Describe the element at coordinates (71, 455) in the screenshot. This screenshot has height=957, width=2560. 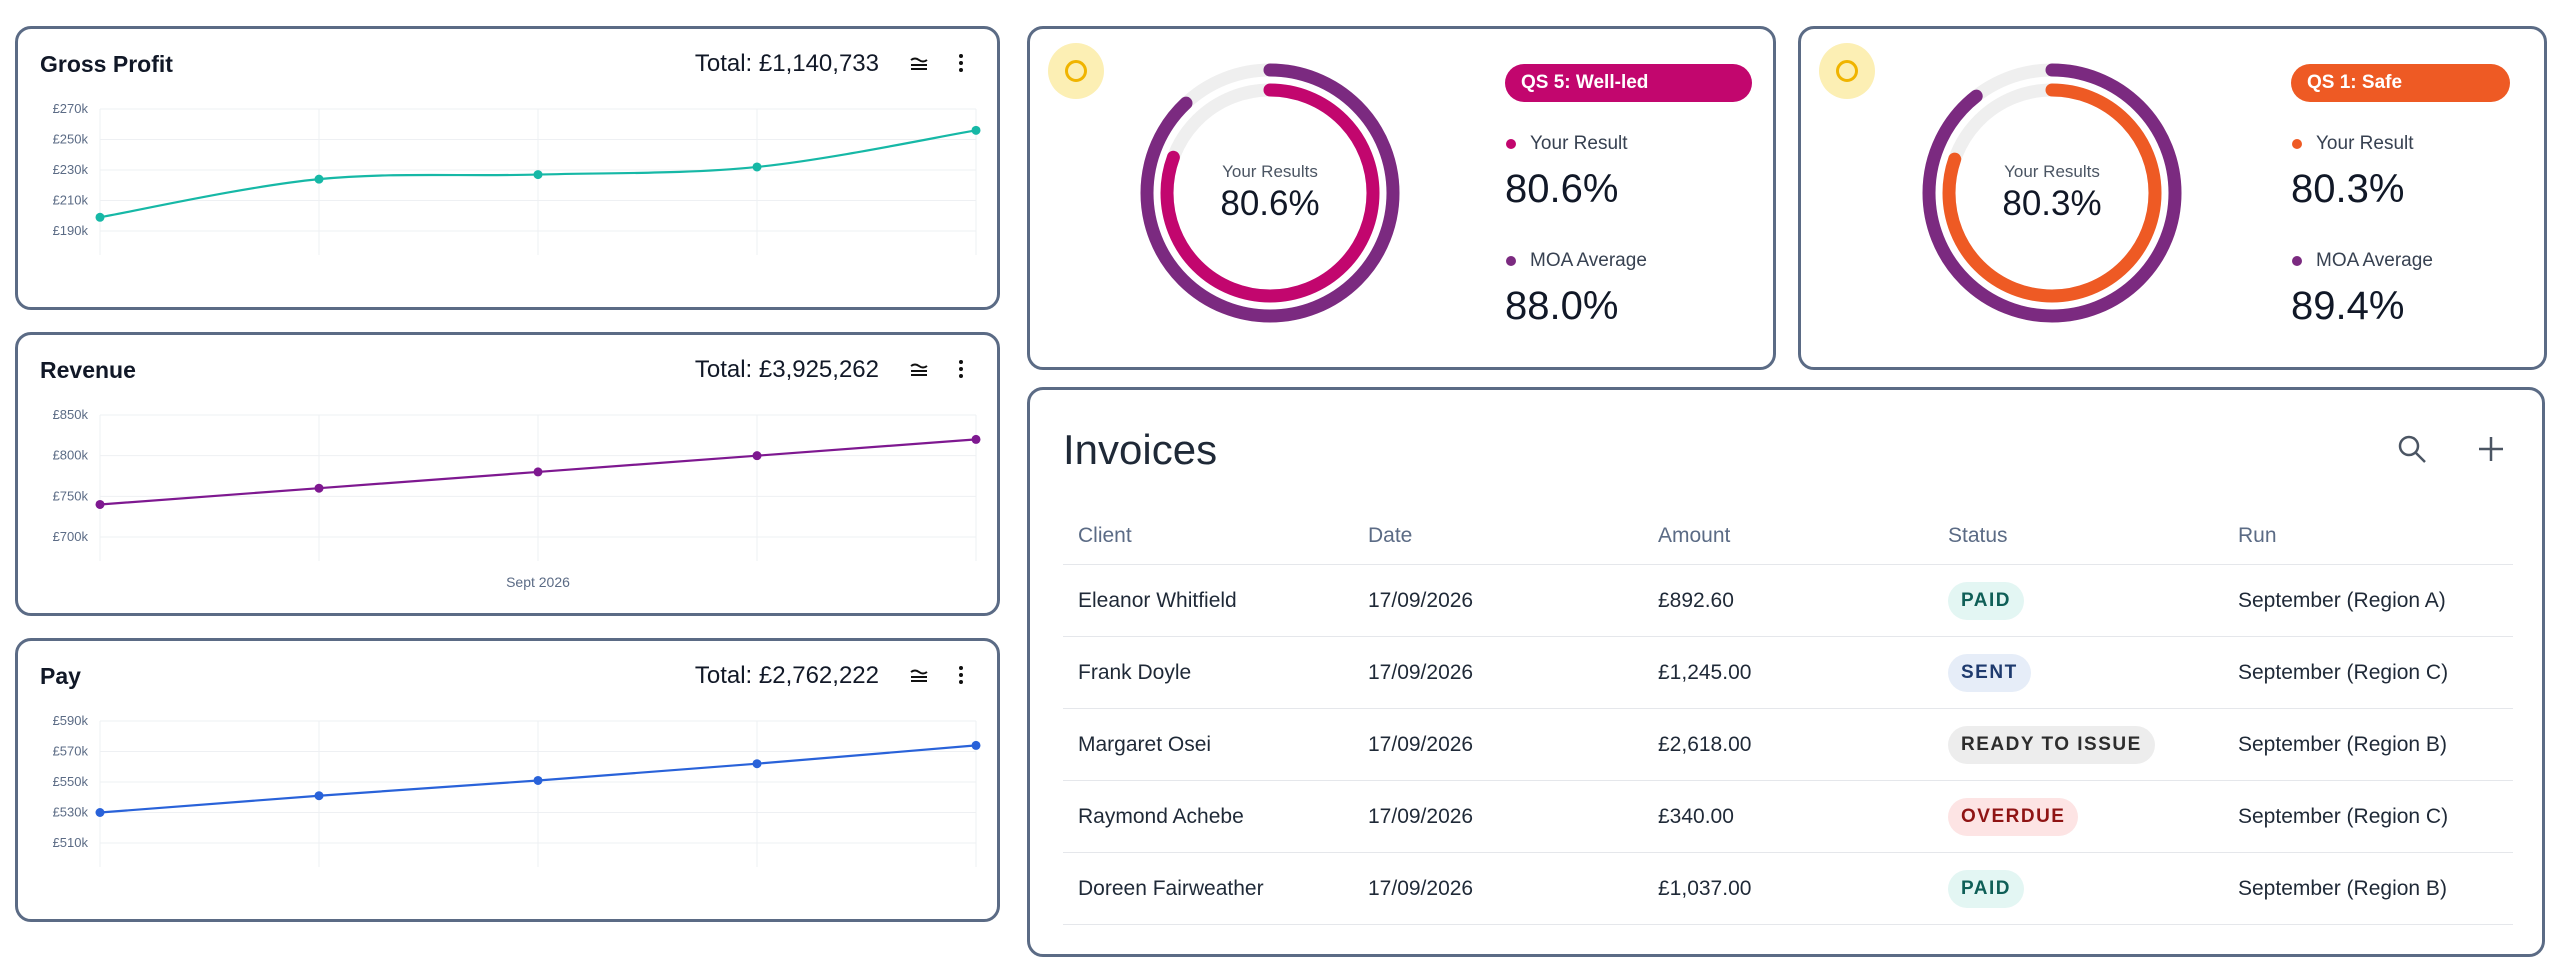
I see `y-tick-label: £800k` at that location.